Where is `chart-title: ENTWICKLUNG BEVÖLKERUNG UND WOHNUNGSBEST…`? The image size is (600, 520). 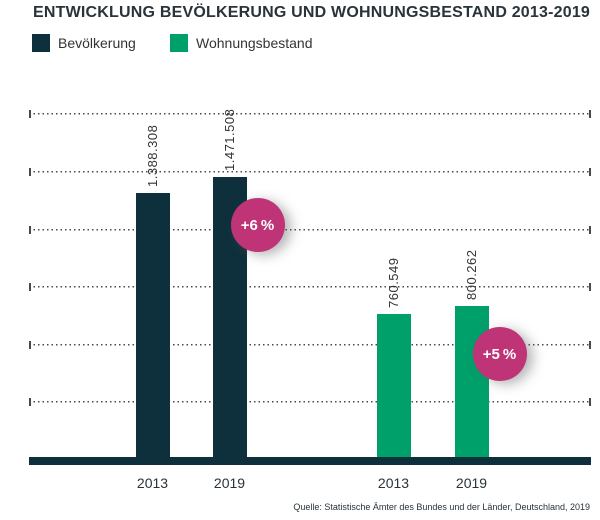
chart-title: ENTWICKLUNG BEVÖLKERUNG UND WOHNUNGSBEST… is located at coordinates (312, 12).